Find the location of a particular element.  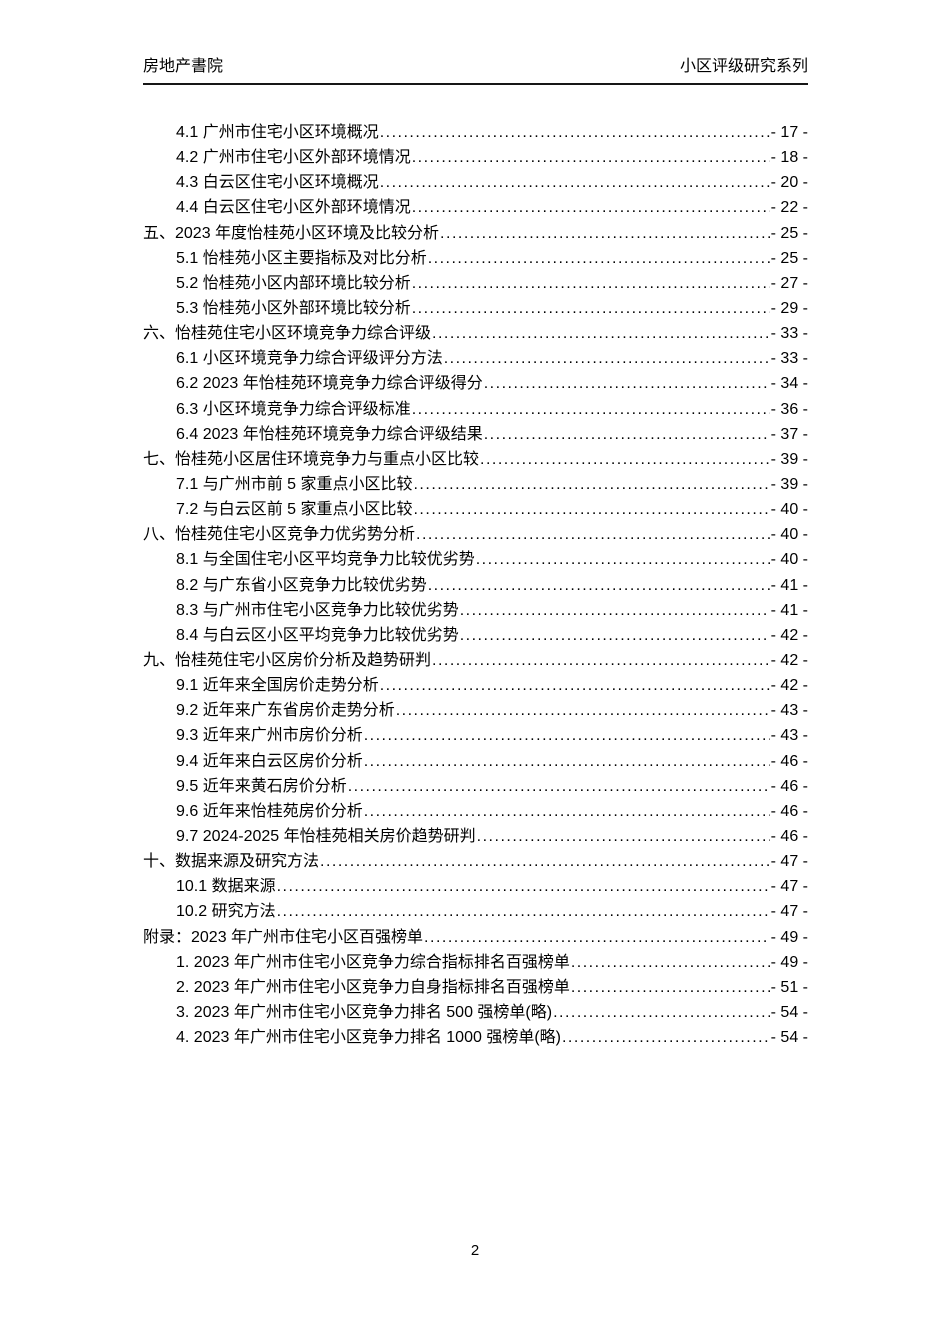

toc-entry: 9.6 近年来怡桂苑房价分析 - 46 - is located at coordinates (475, 811).